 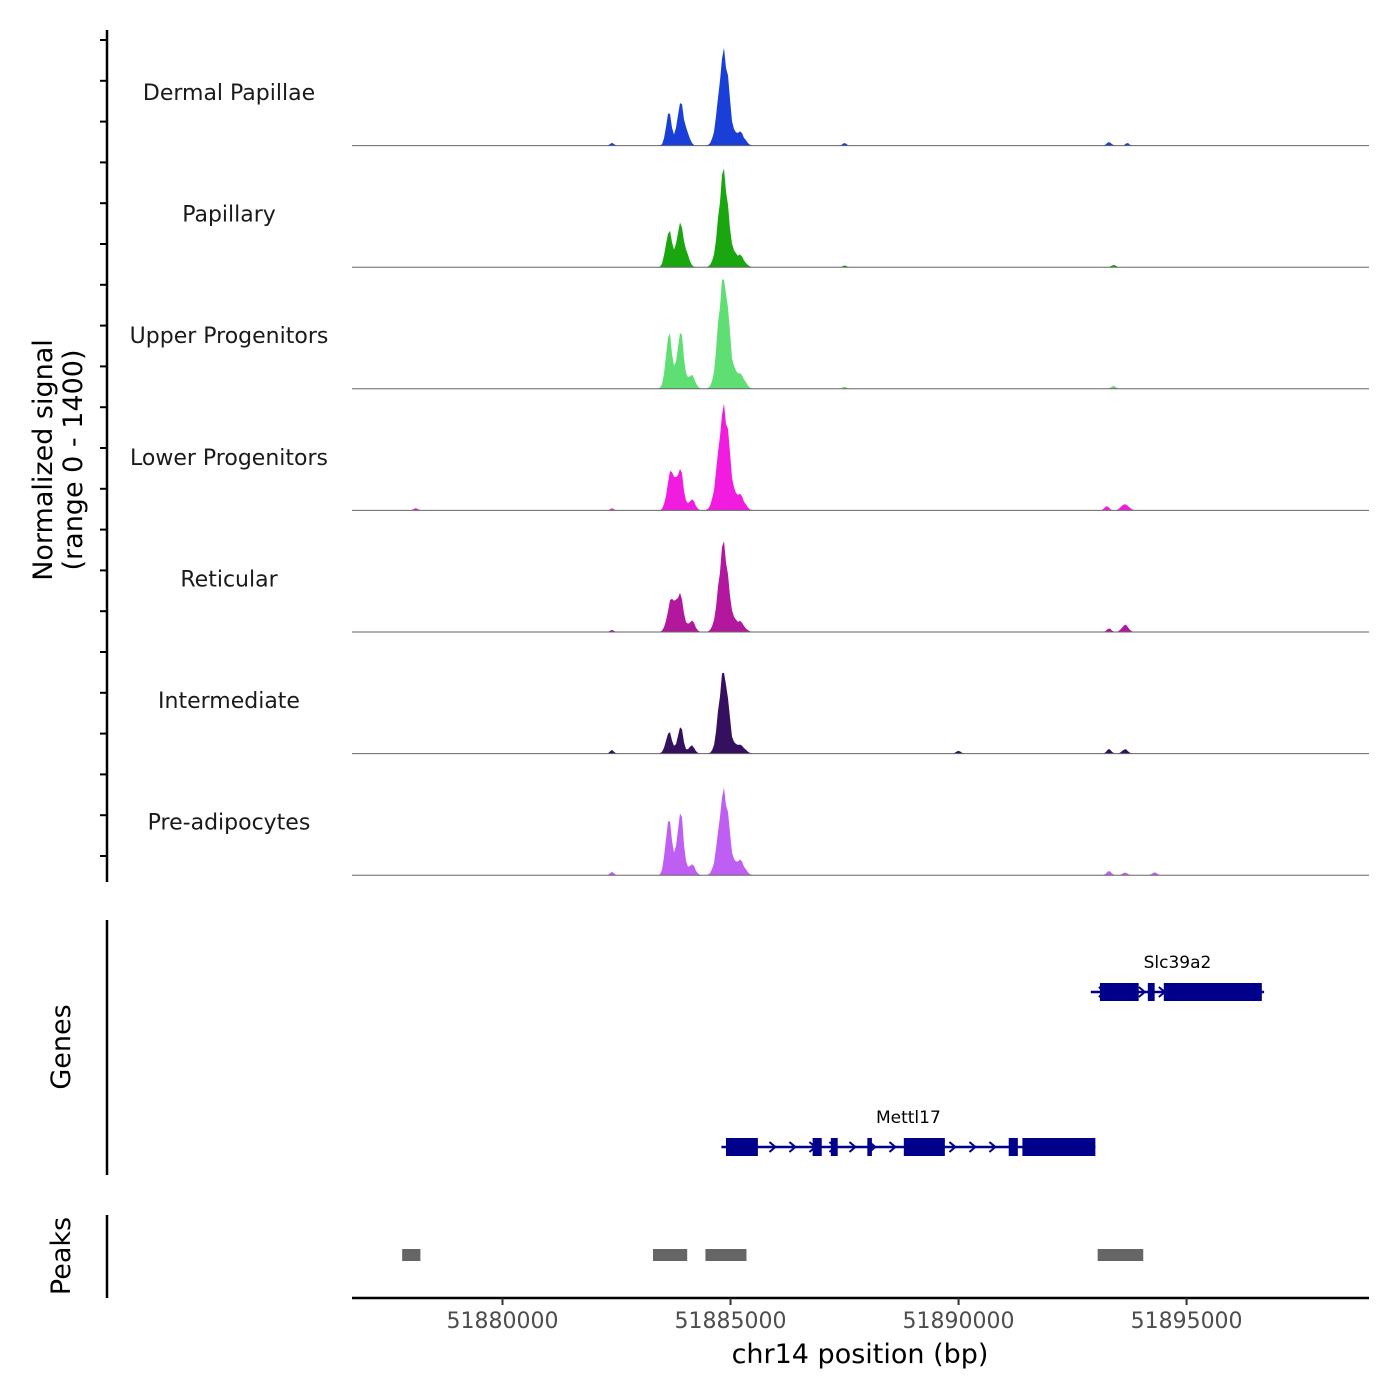 What do you see at coordinates (1187, 1321) in the screenshot?
I see `x-tick-label: 51895000` at bounding box center [1187, 1321].